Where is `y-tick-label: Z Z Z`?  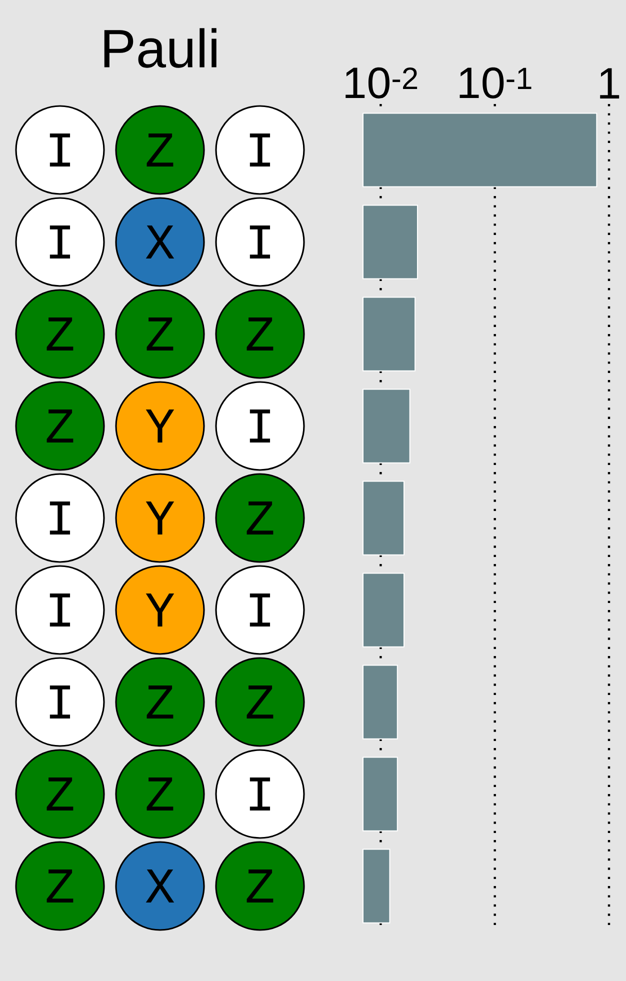 y-tick-label: Z Z Z is located at coordinates (160, 334).